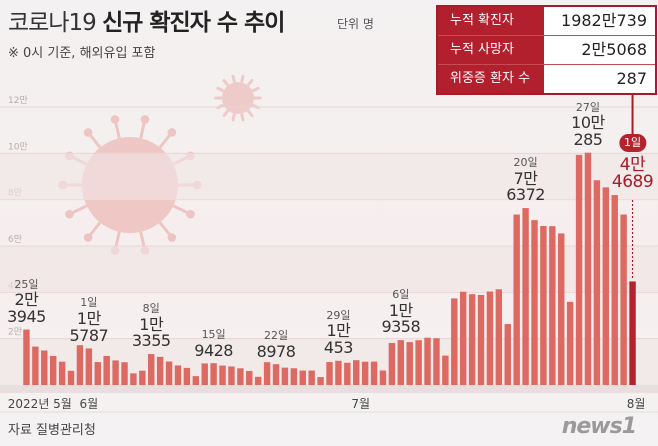 Image resolution: width=658 pixels, height=446 pixels. Describe the element at coordinates (588, 107) in the screenshot. I see `annotation-day: 27일` at that location.